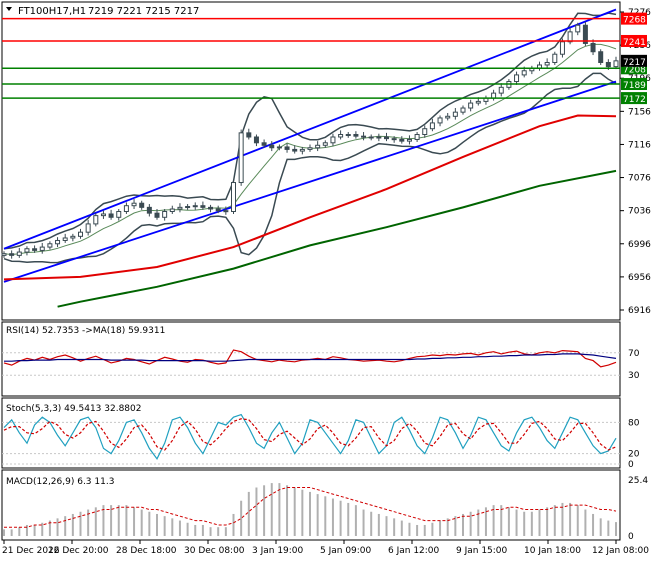 The image size is (660, 564). Describe the element at coordinates (85, 331) in the screenshot. I see `rsi-label: RSI(14) 52.7353 ->MA(18) 59.9311` at that location.